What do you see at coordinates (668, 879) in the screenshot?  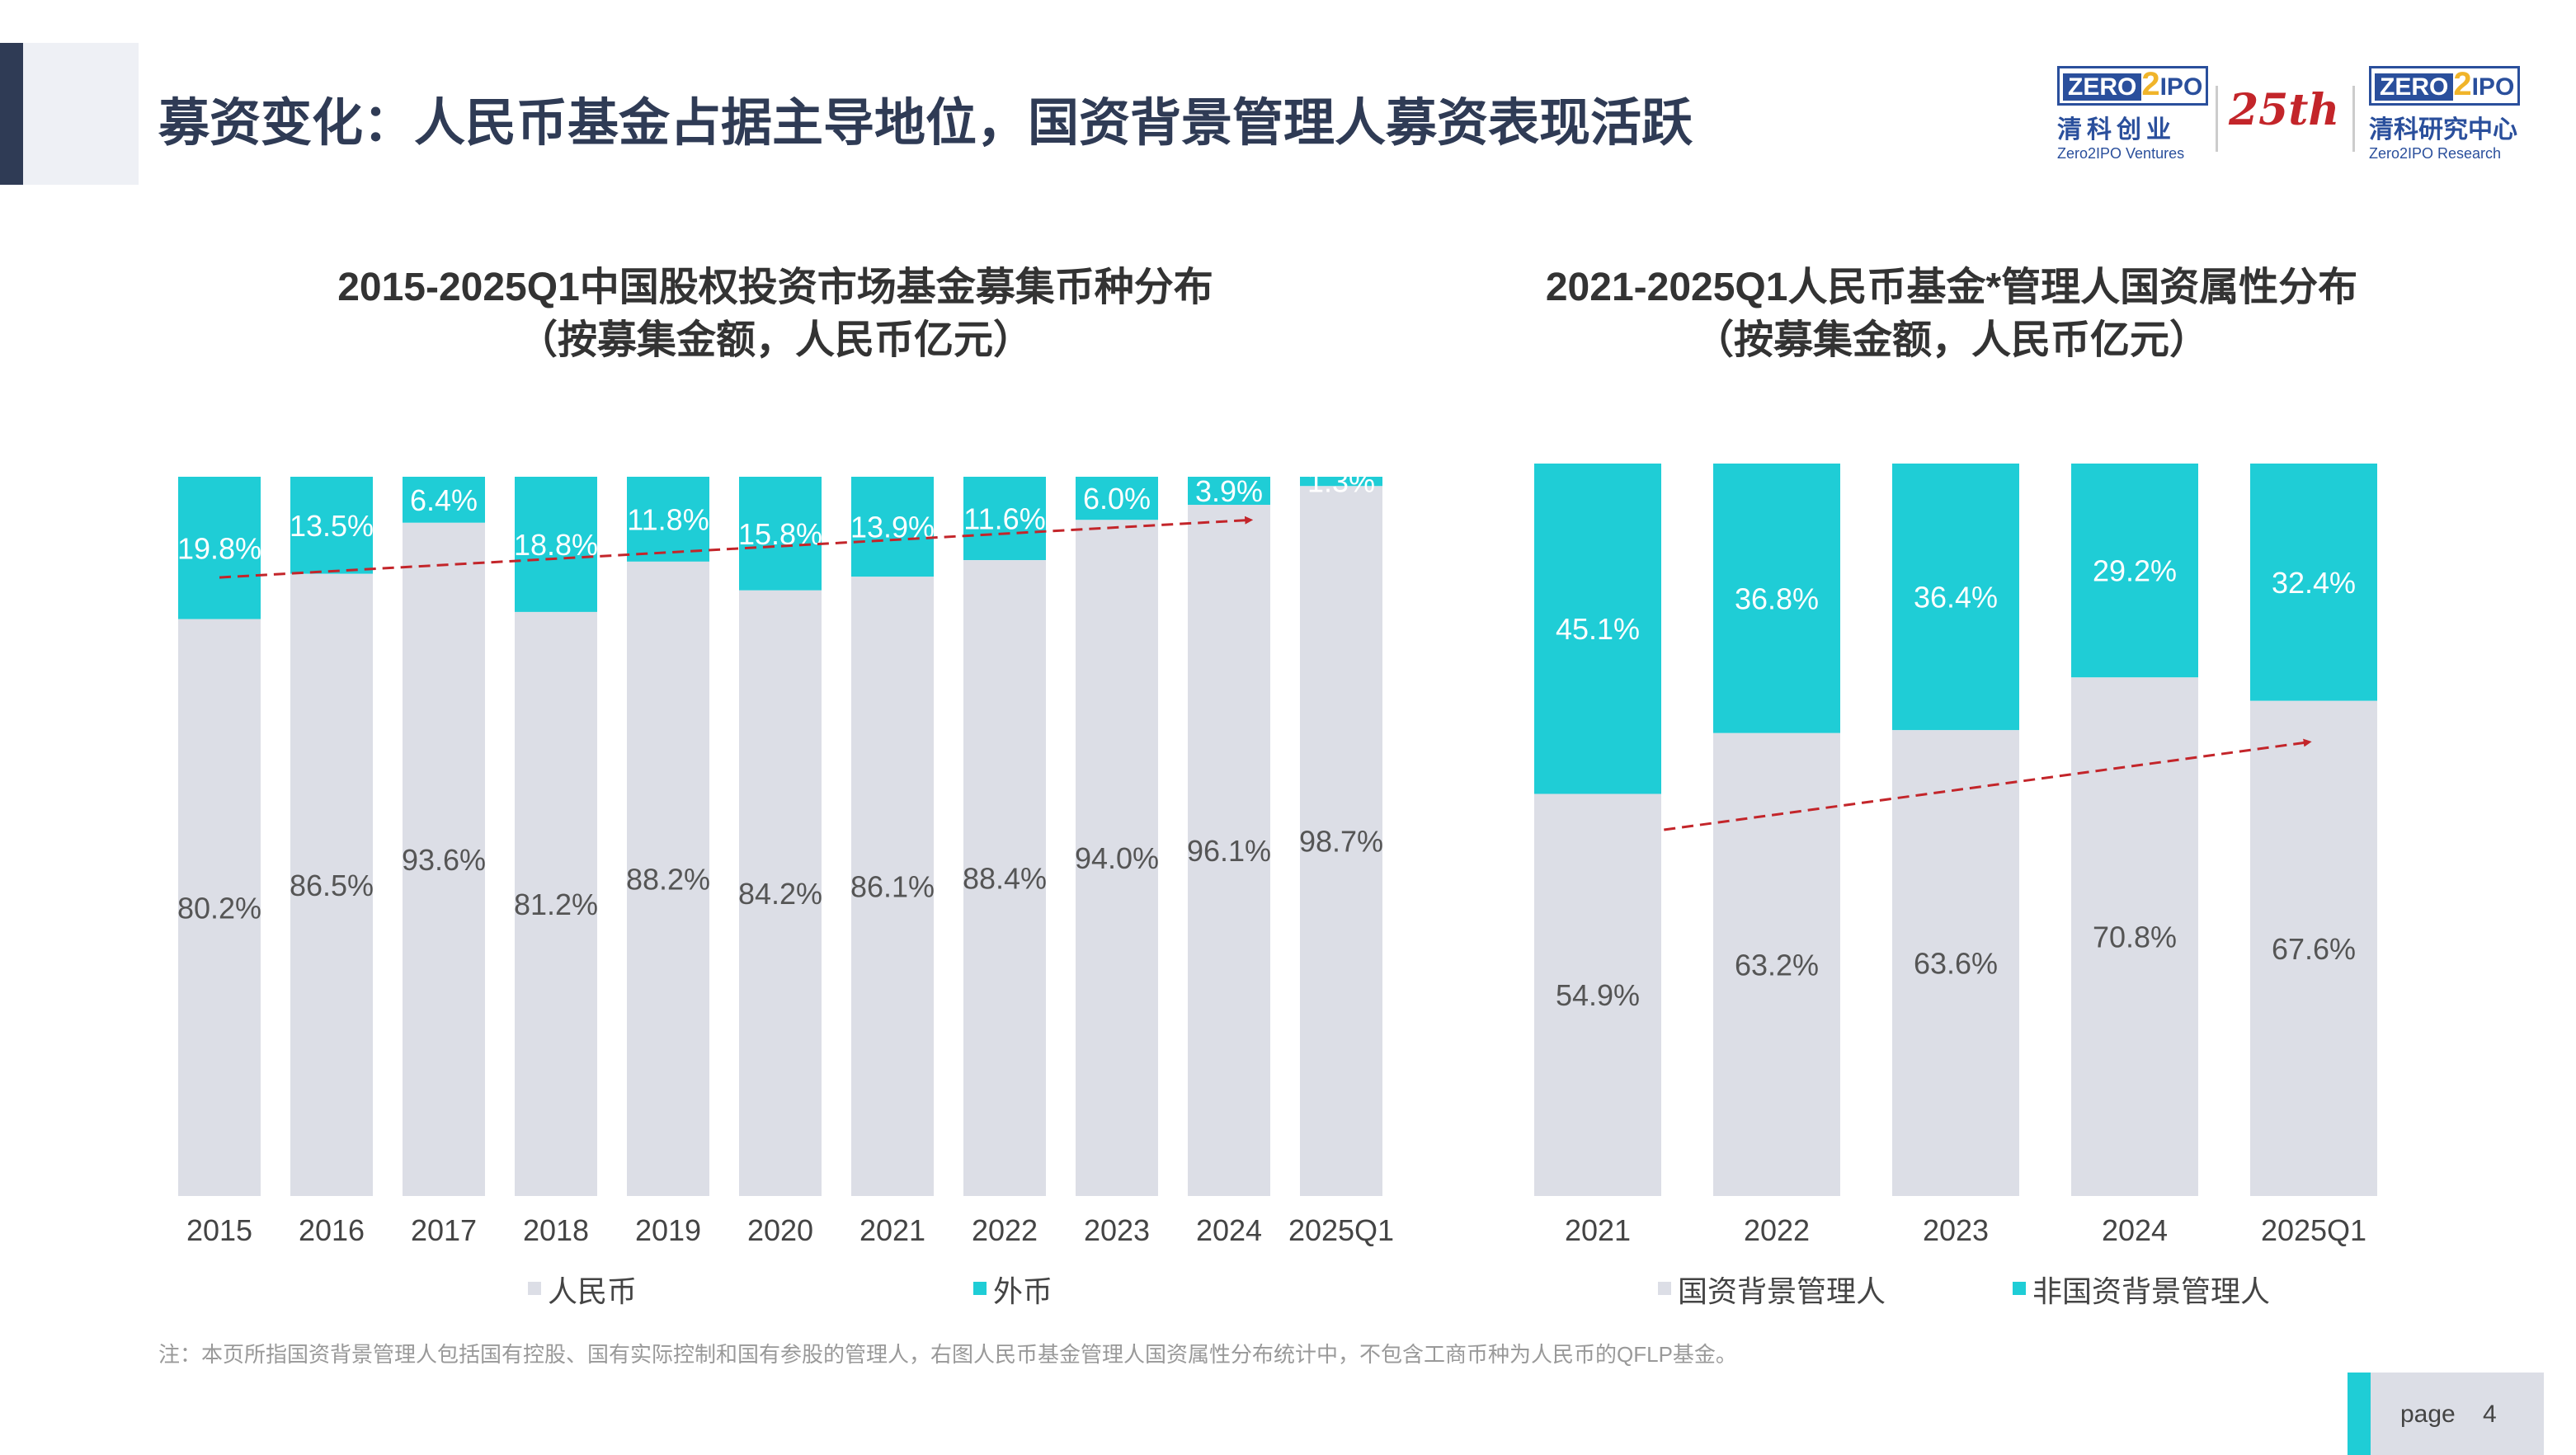 I see `data-label: 88.2%` at bounding box center [668, 879].